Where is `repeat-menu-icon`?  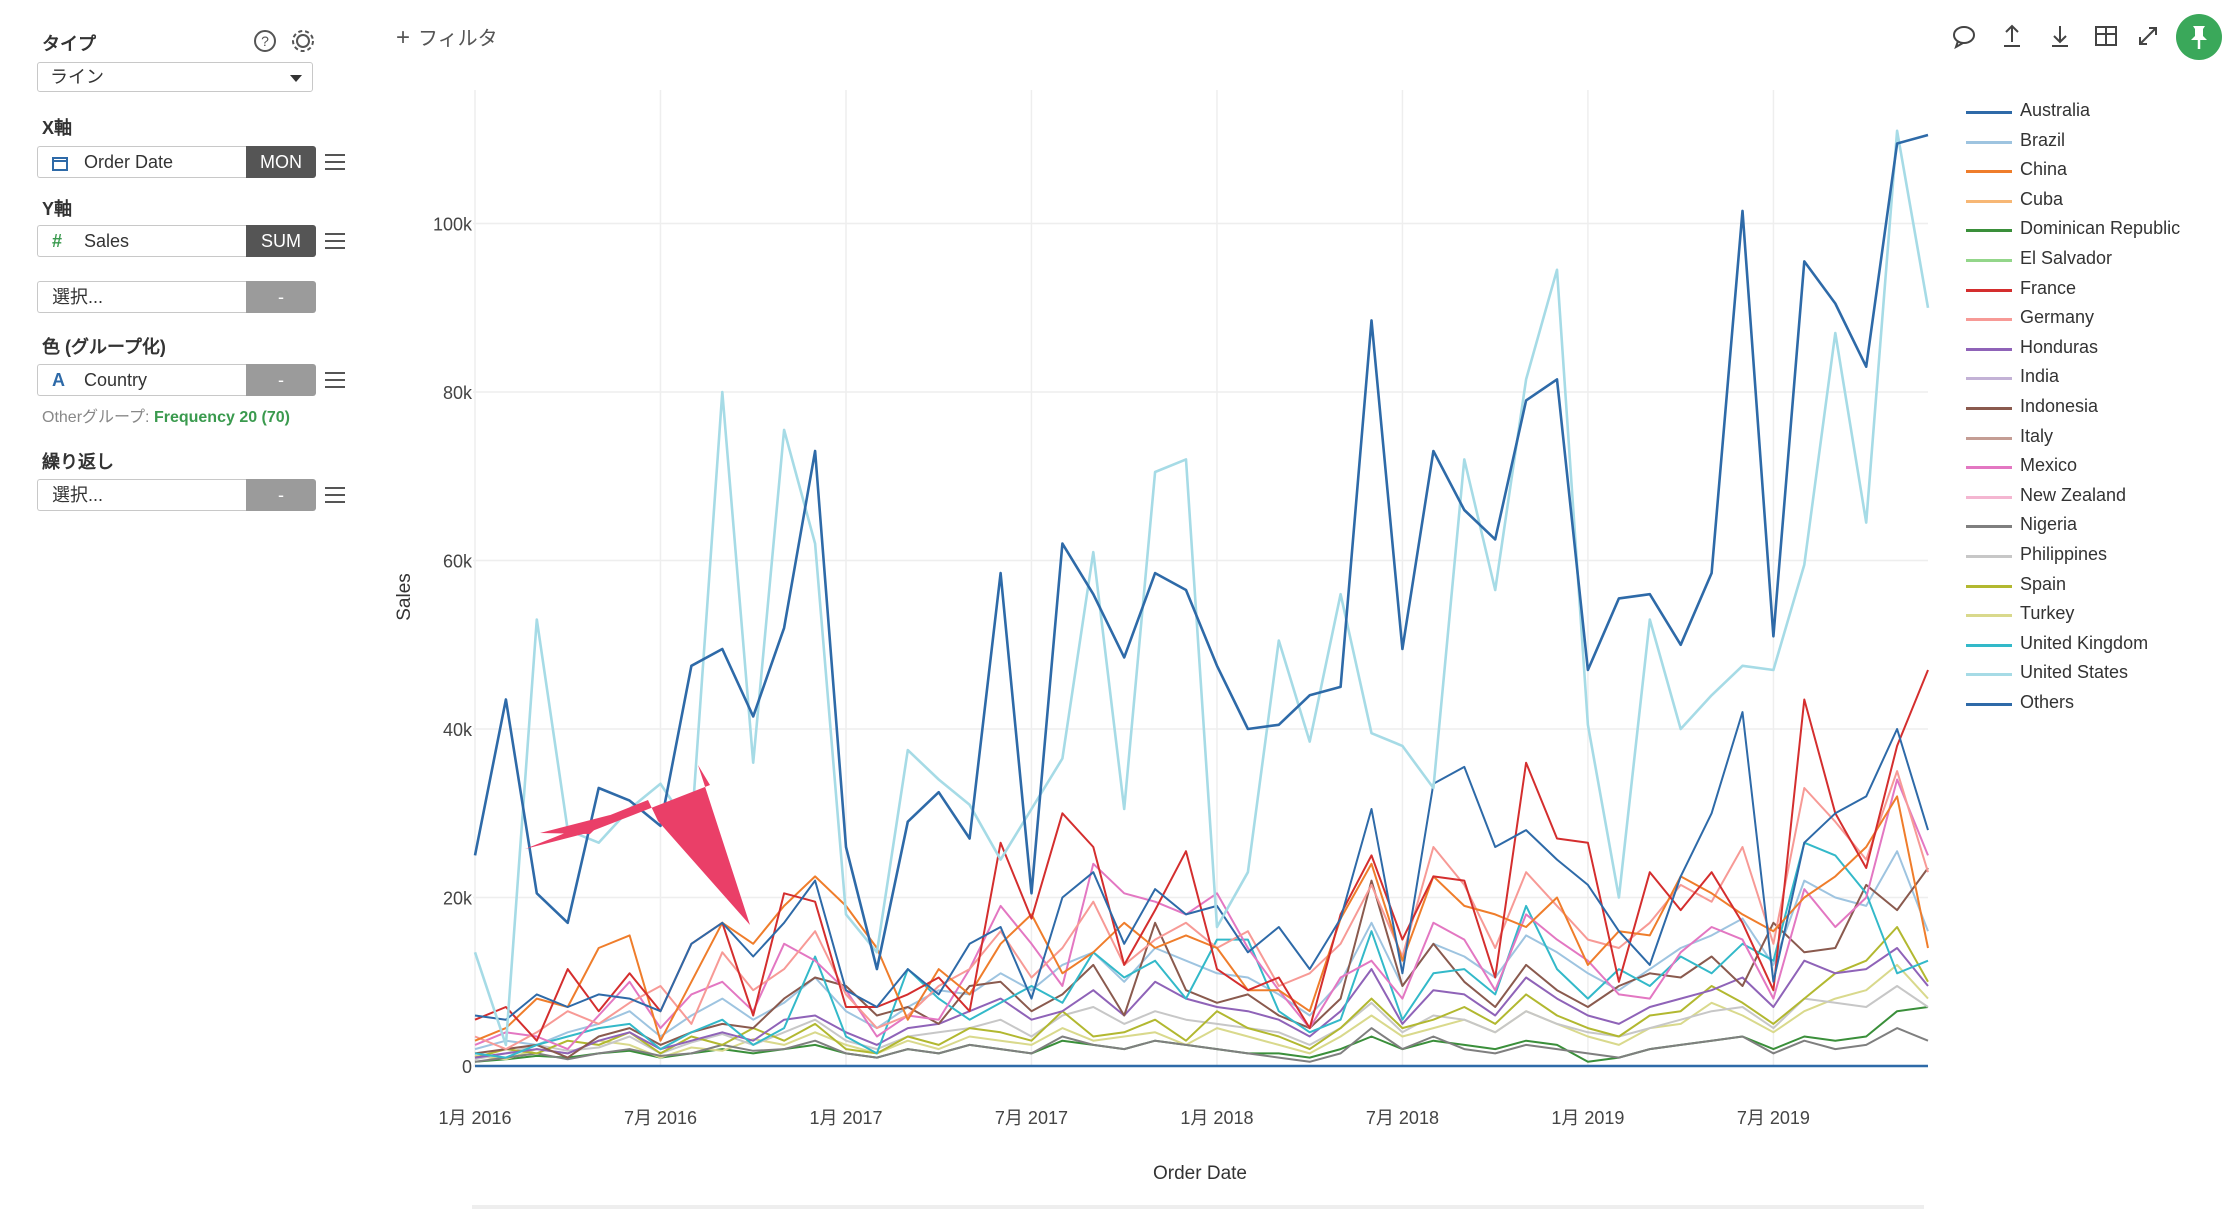 repeat-menu-icon is located at coordinates (335, 495).